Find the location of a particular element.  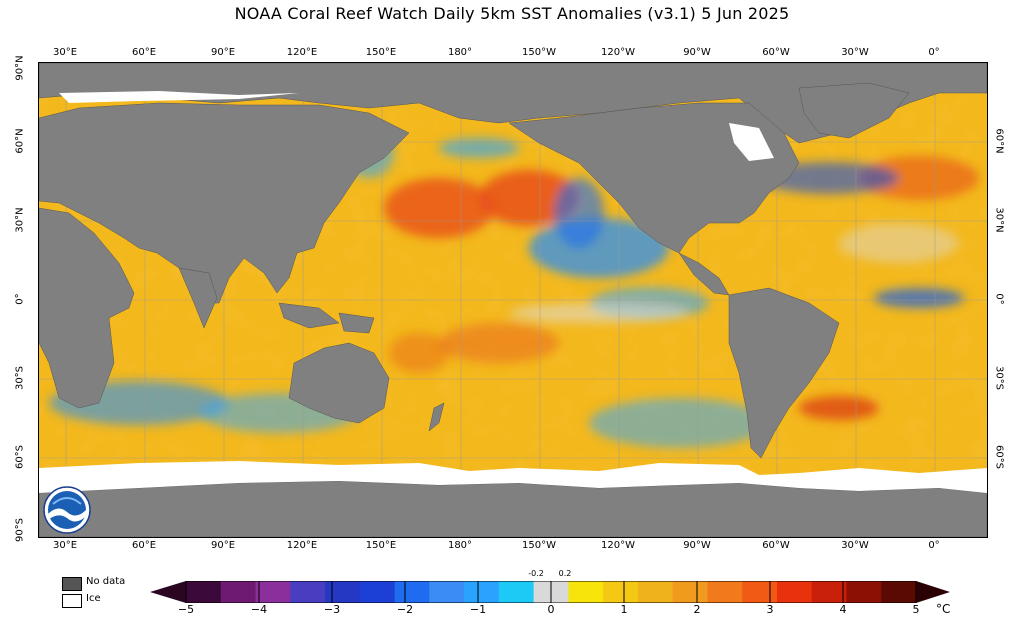

lat-label: 90°N is located at coordinates (20, 68).